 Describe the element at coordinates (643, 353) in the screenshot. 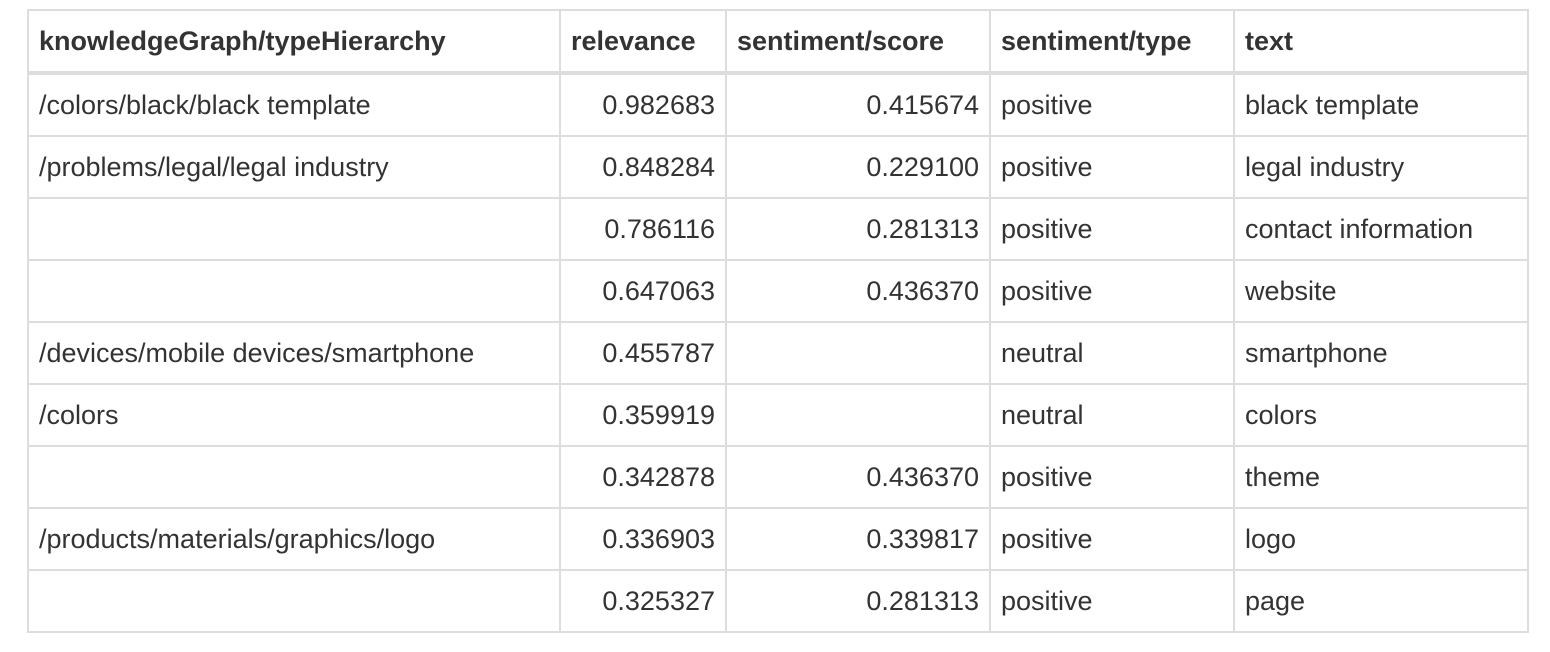

I see `cell-relevance: 0.455787` at that location.